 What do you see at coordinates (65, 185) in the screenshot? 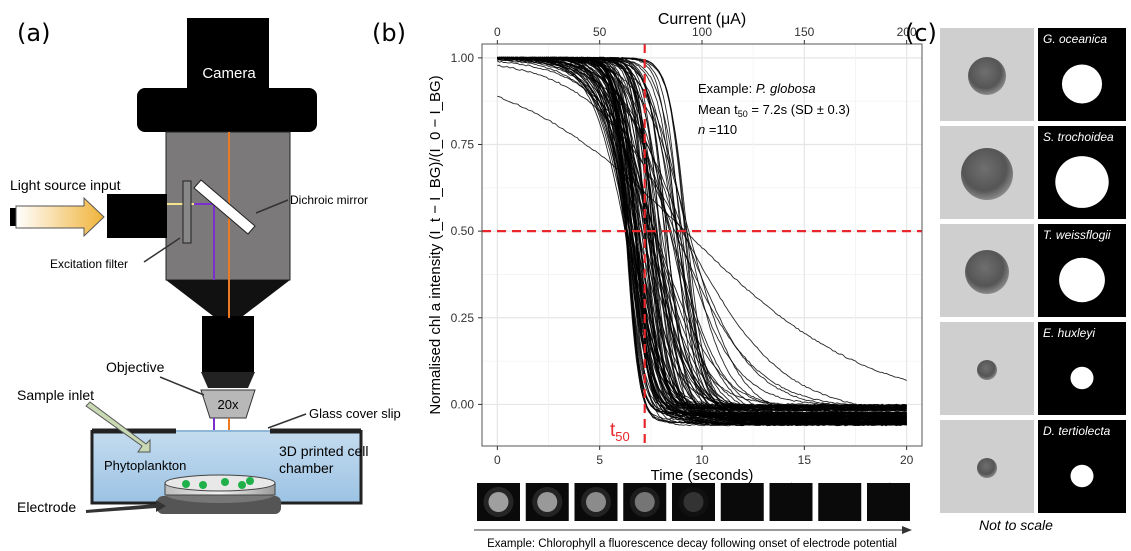
I see `light-source-label: Light source input` at bounding box center [65, 185].